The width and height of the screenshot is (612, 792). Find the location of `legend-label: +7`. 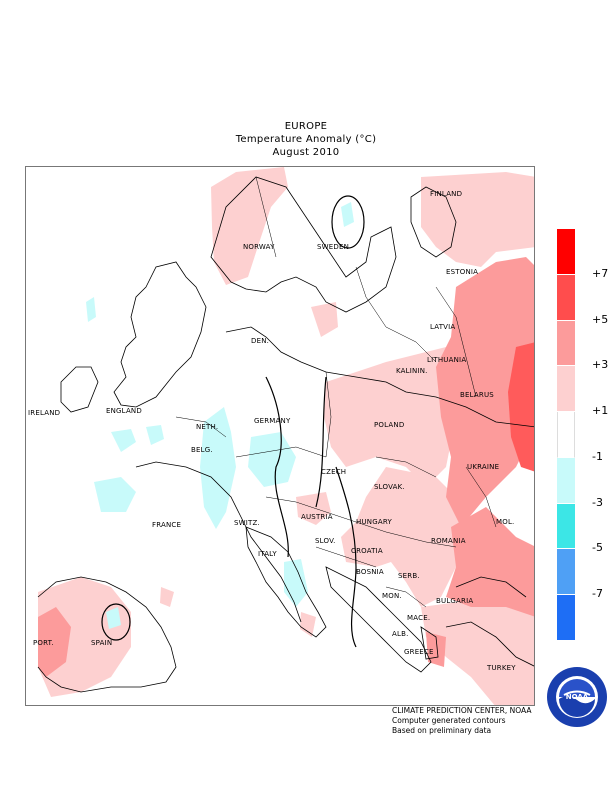

legend-label: +7 is located at coordinates (600, 273).